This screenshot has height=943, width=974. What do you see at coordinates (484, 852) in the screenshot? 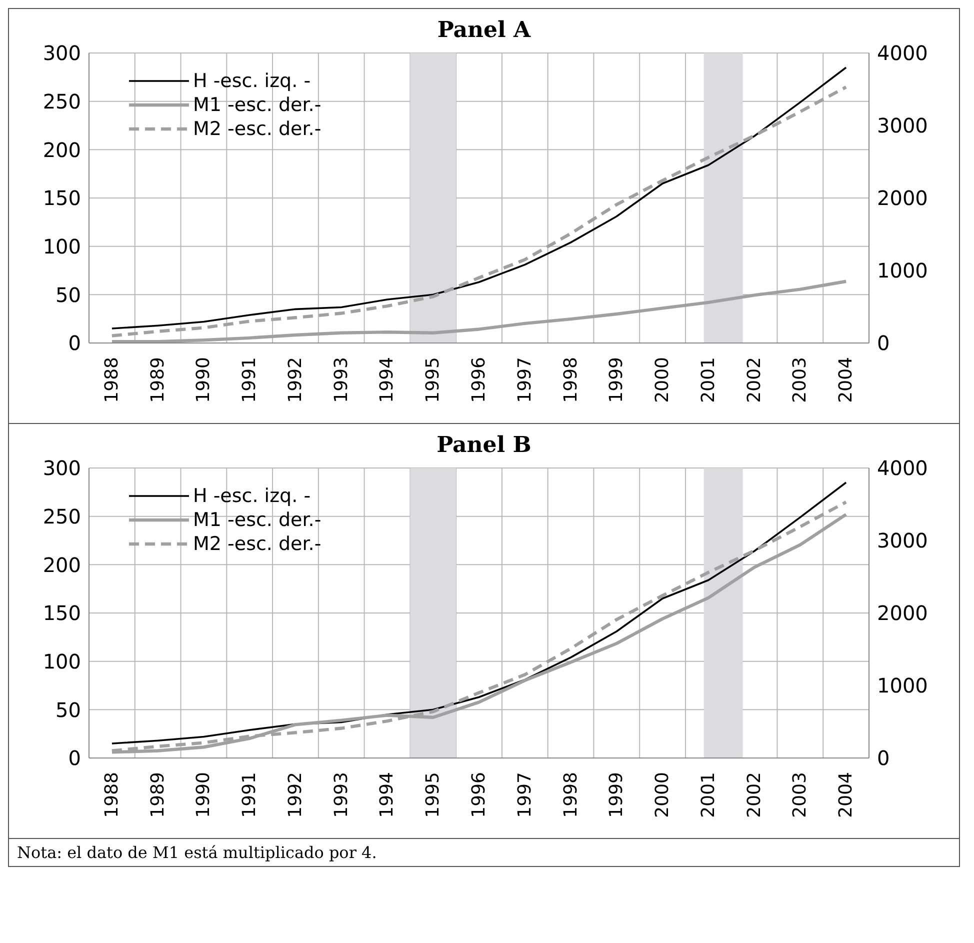
I see `text: Nota: el dato de M1 está multiplicado por 4.` at bounding box center [484, 852].